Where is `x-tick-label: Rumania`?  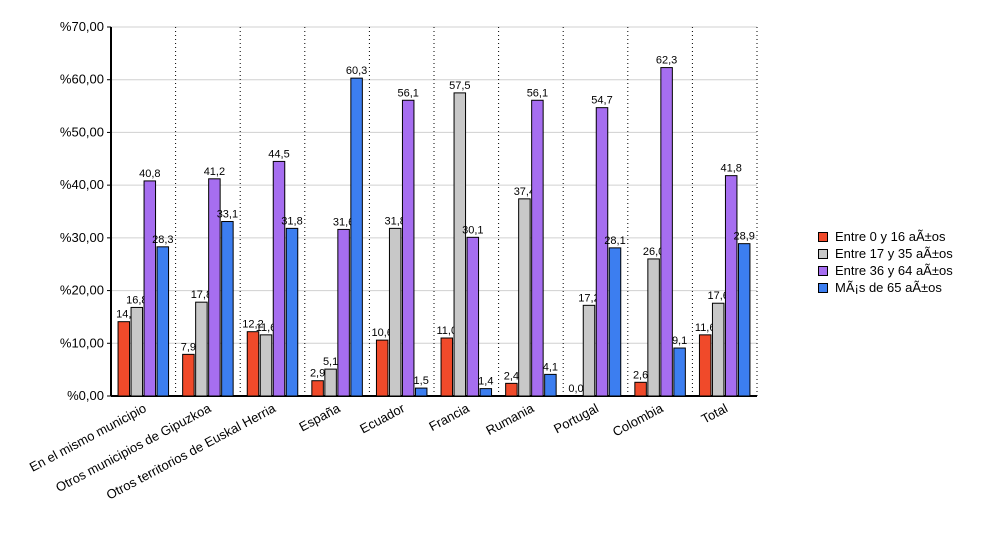
x-tick-label: Rumania is located at coordinates (510, 419).